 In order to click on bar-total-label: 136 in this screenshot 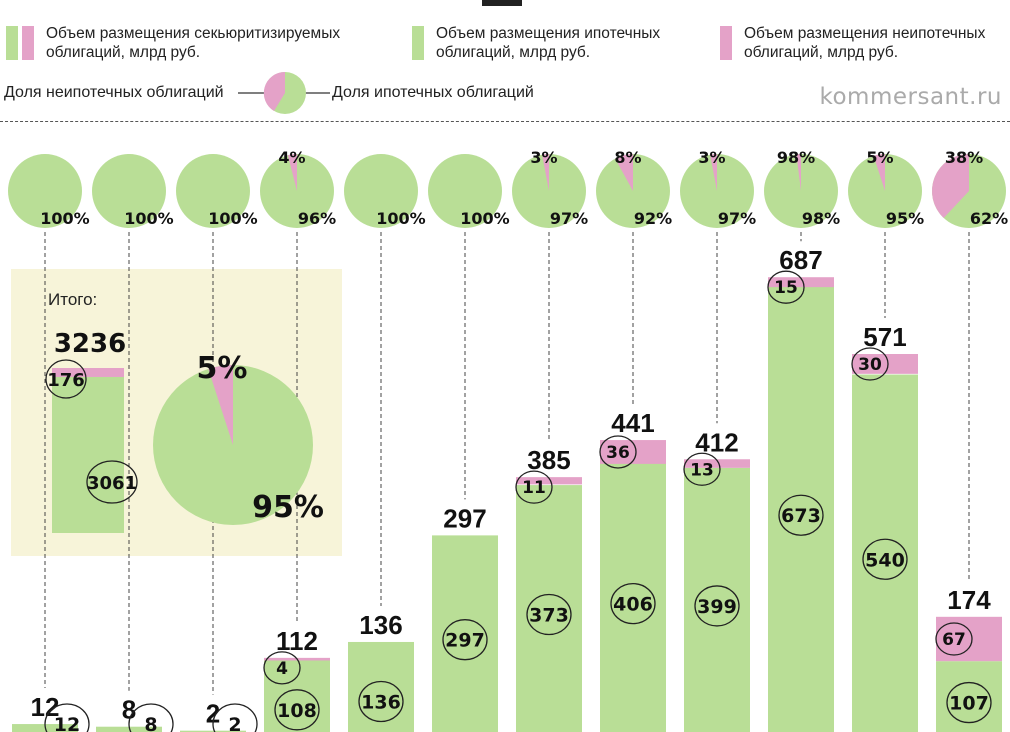, I will do `click(380, 625)`.